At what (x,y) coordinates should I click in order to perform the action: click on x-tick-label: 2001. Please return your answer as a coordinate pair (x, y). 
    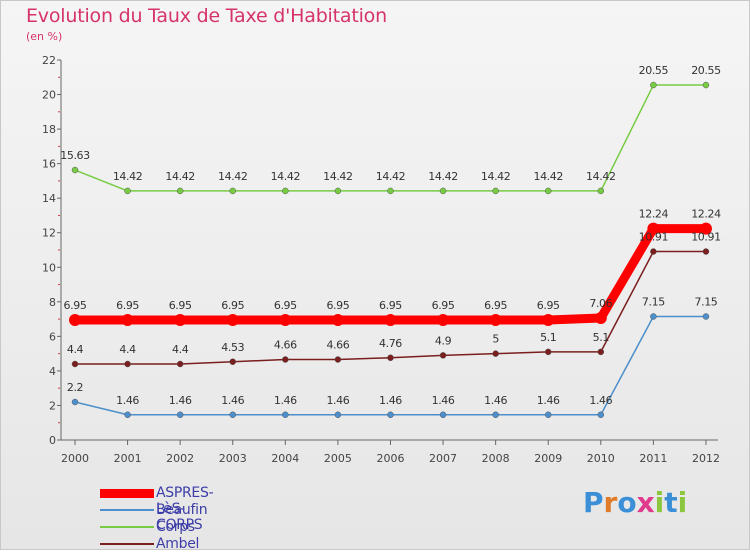
    Looking at the image, I should click on (128, 458).